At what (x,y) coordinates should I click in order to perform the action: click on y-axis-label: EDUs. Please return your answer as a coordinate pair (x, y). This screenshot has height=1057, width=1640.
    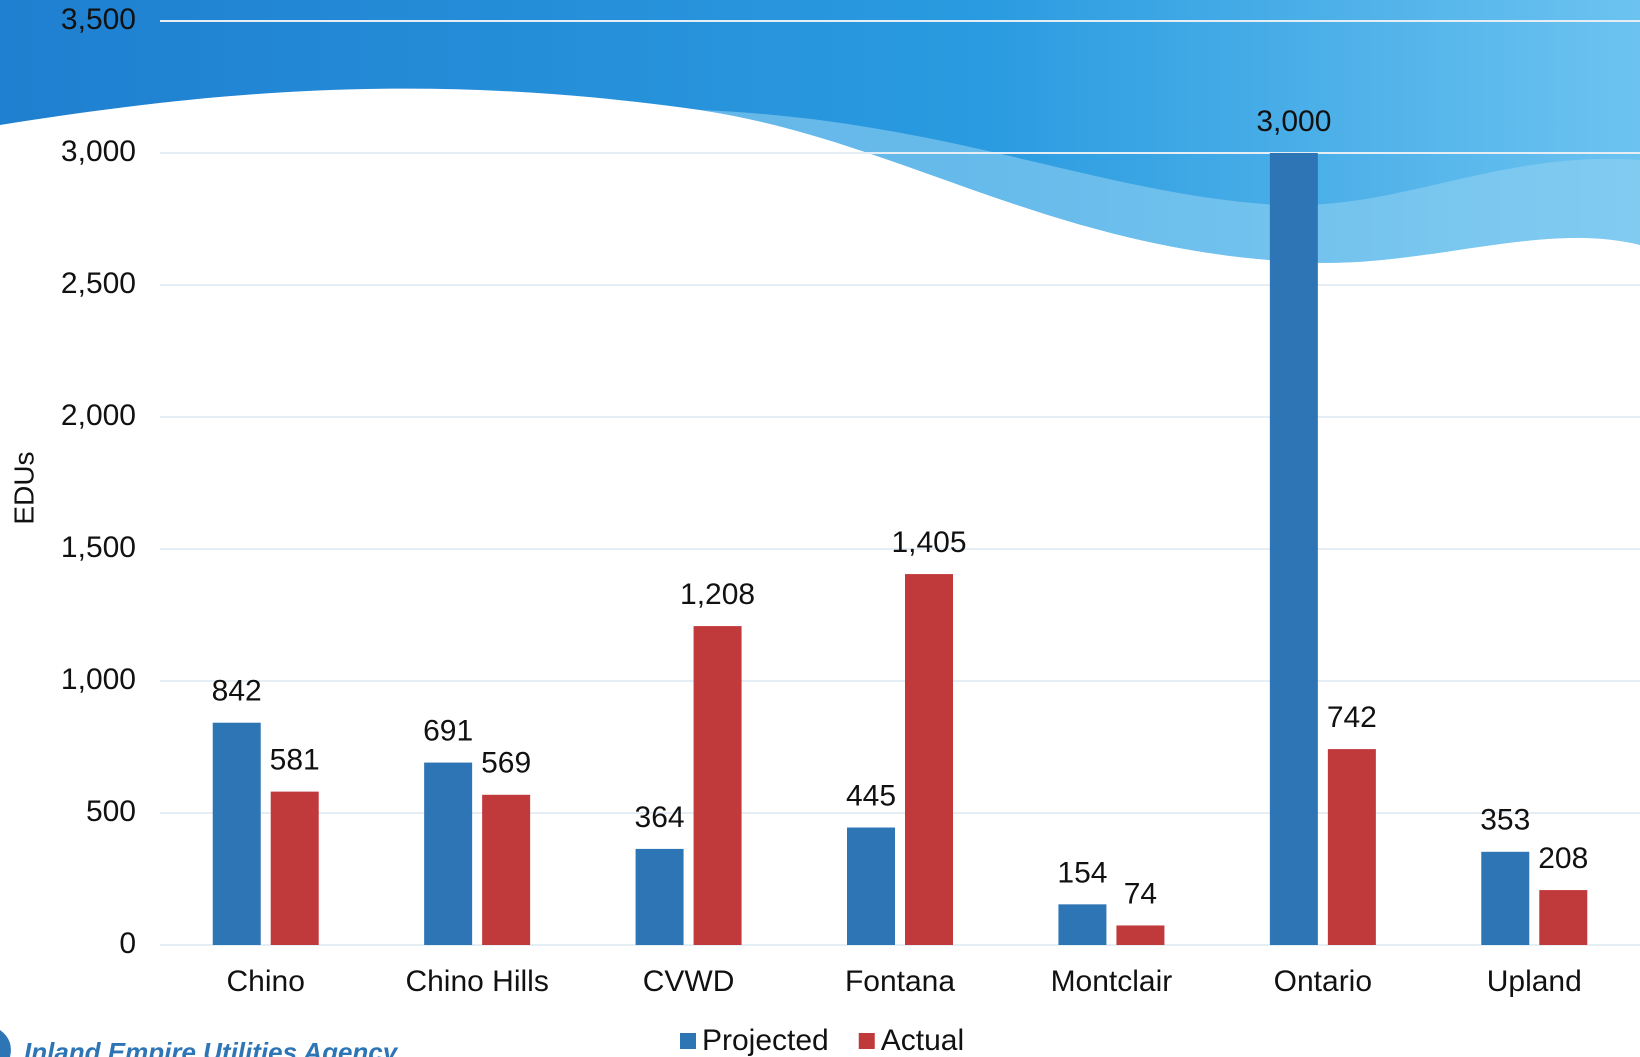
    Looking at the image, I should click on (23, 487).